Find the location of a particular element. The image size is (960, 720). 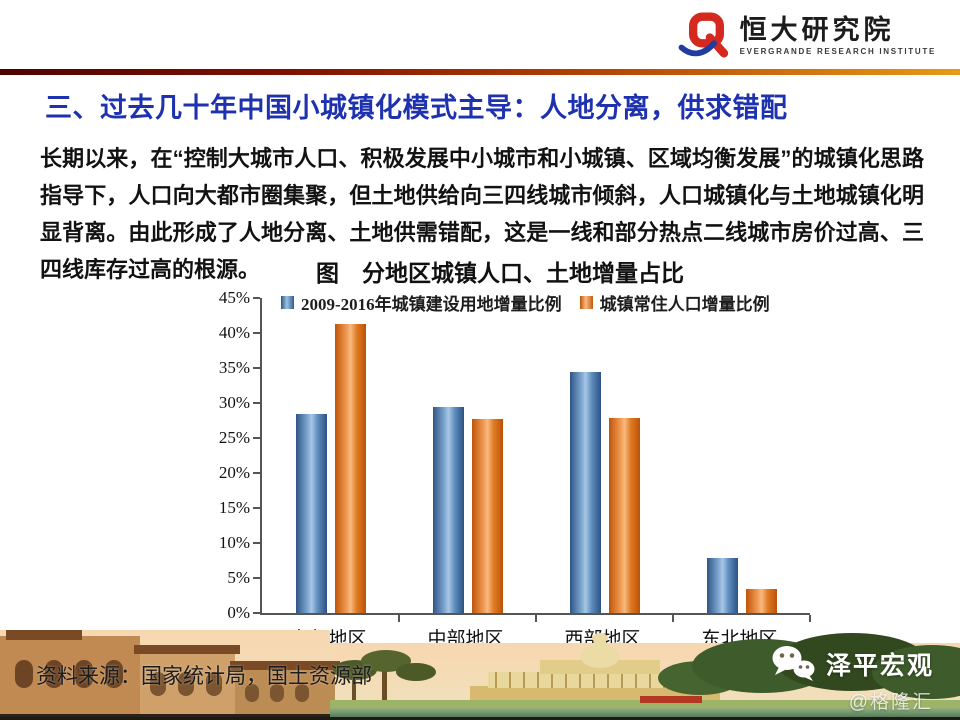

y-axis-tick-label: 25% is located at coordinates (234, 437).